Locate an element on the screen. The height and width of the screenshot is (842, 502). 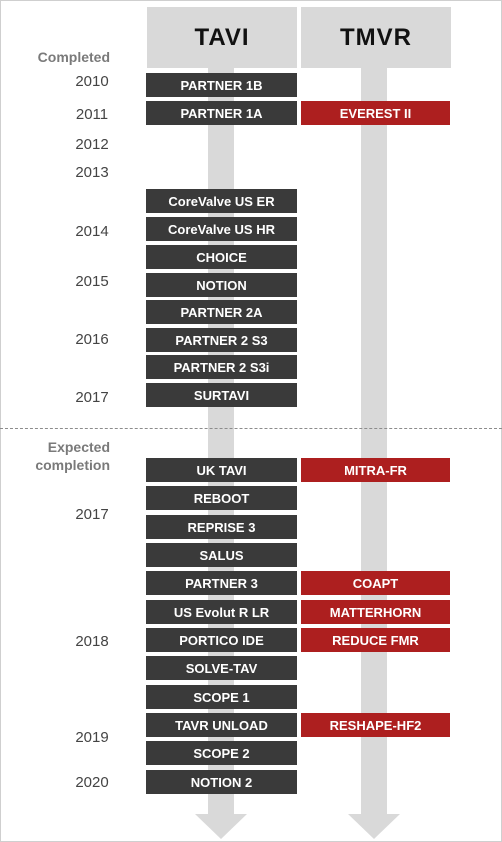
tavi-trial-box: SALUS is located at coordinates (221, 555).